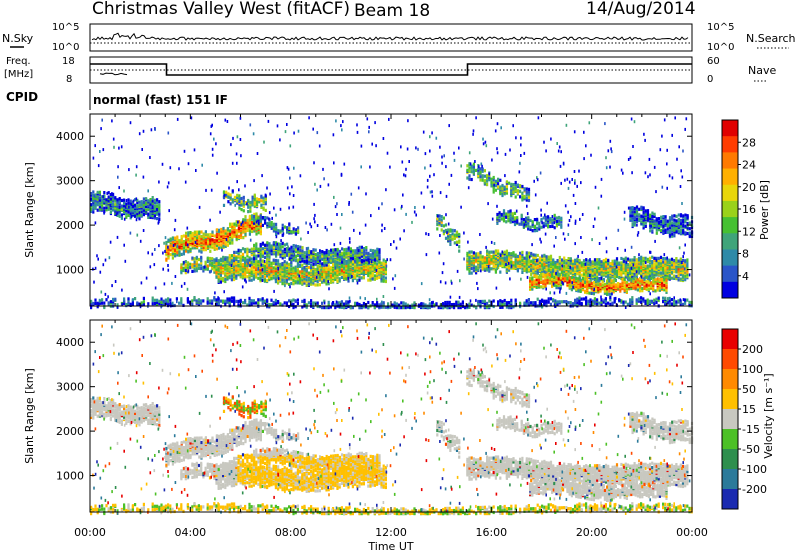 This screenshot has height=554, width=800. Describe the element at coordinates (391, 69) in the screenshot. I see `freq-trace` at that location.